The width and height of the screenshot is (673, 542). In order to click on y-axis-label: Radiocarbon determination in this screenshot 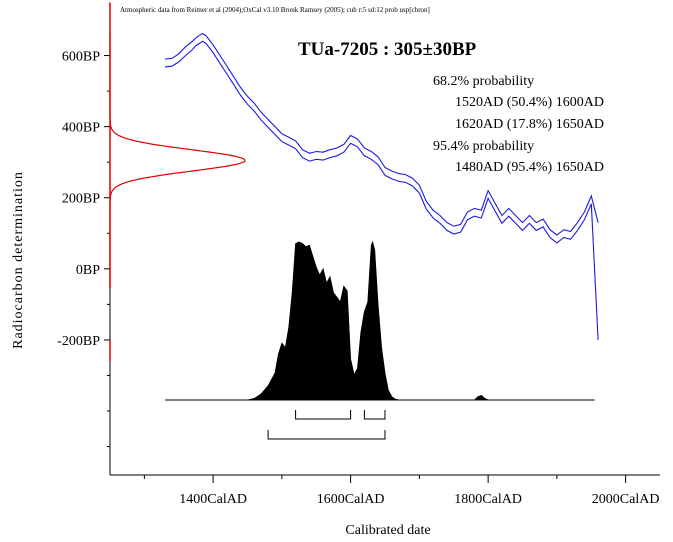, I will do `click(18, 260)`.